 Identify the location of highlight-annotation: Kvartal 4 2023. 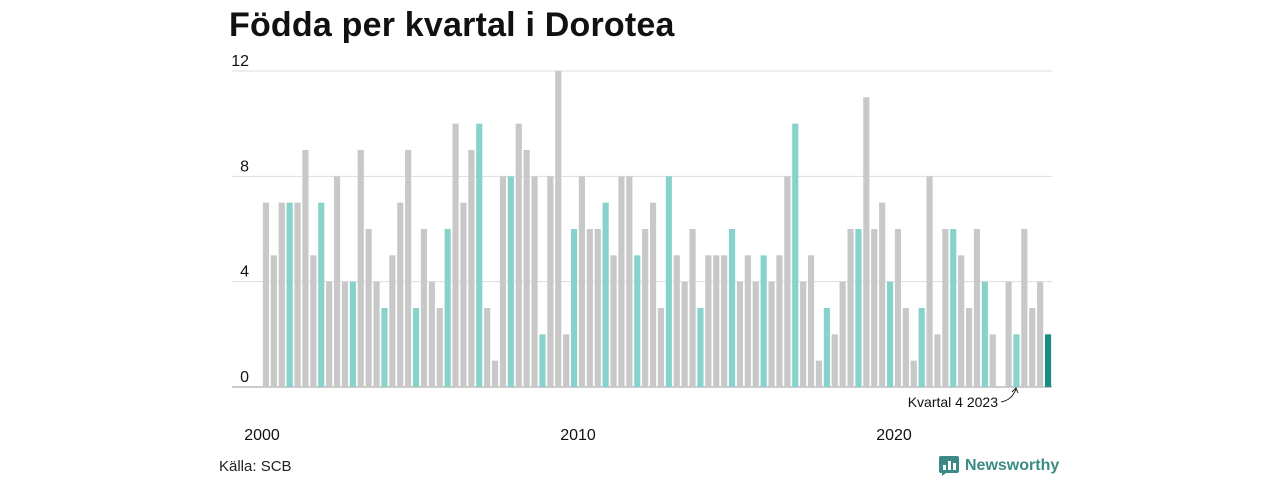
(963, 398).